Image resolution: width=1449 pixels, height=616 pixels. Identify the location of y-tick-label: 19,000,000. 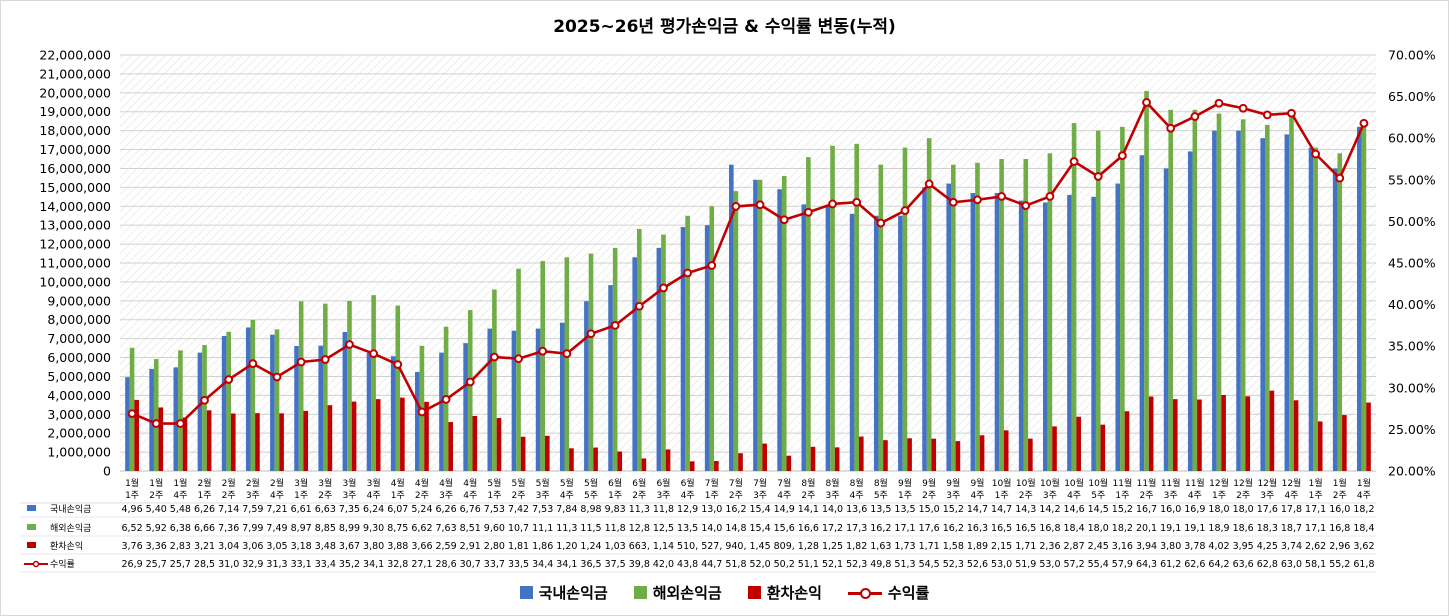
(75, 111).